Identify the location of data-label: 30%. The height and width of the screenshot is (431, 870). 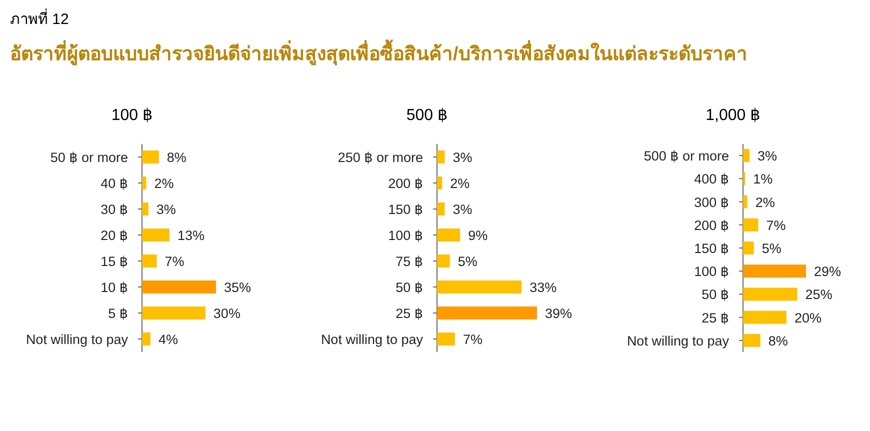
(226, 313).